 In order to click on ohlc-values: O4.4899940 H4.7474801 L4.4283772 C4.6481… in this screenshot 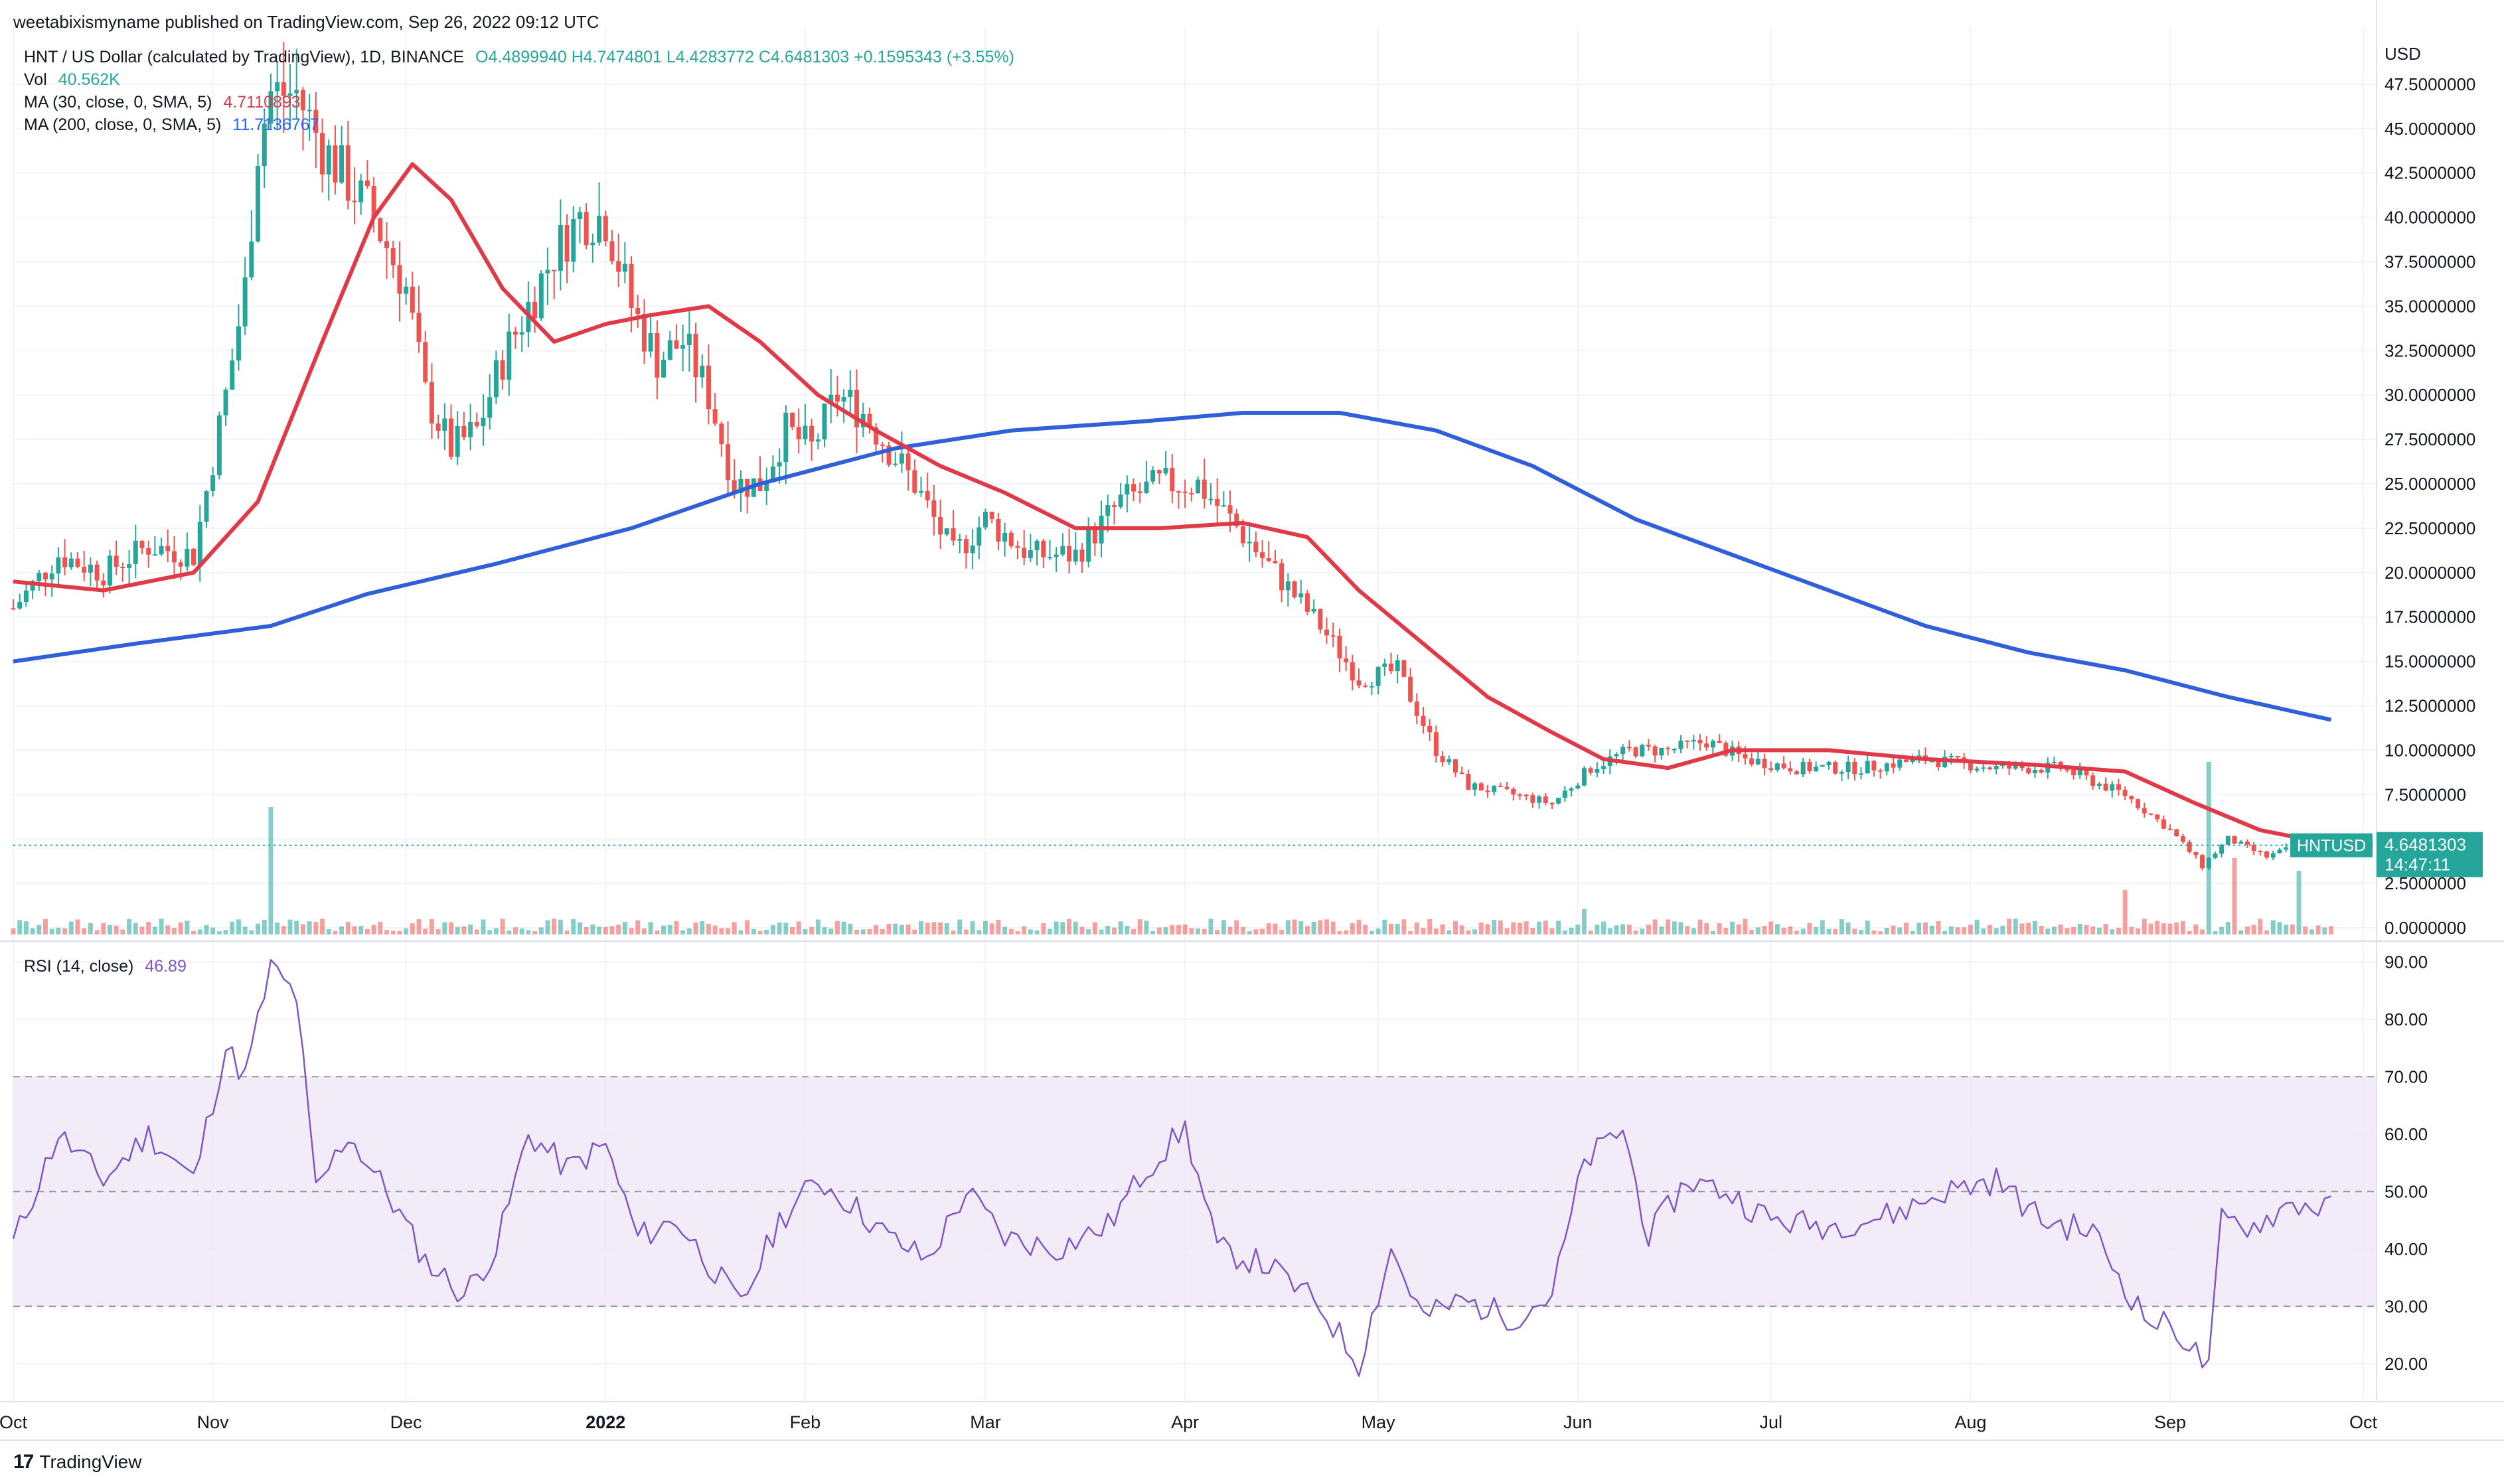, I will do `click(745, 57)`.